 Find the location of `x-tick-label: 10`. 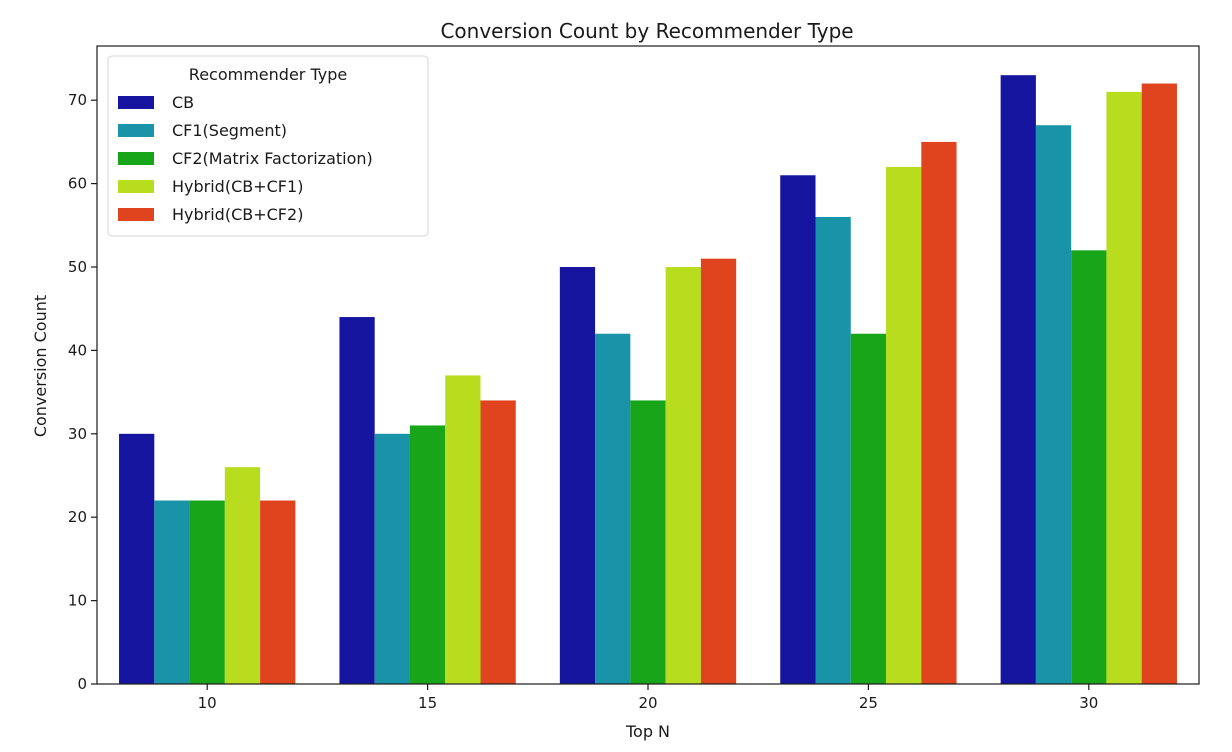

x-tick-label: 10 is located at coordinates (207, 703).